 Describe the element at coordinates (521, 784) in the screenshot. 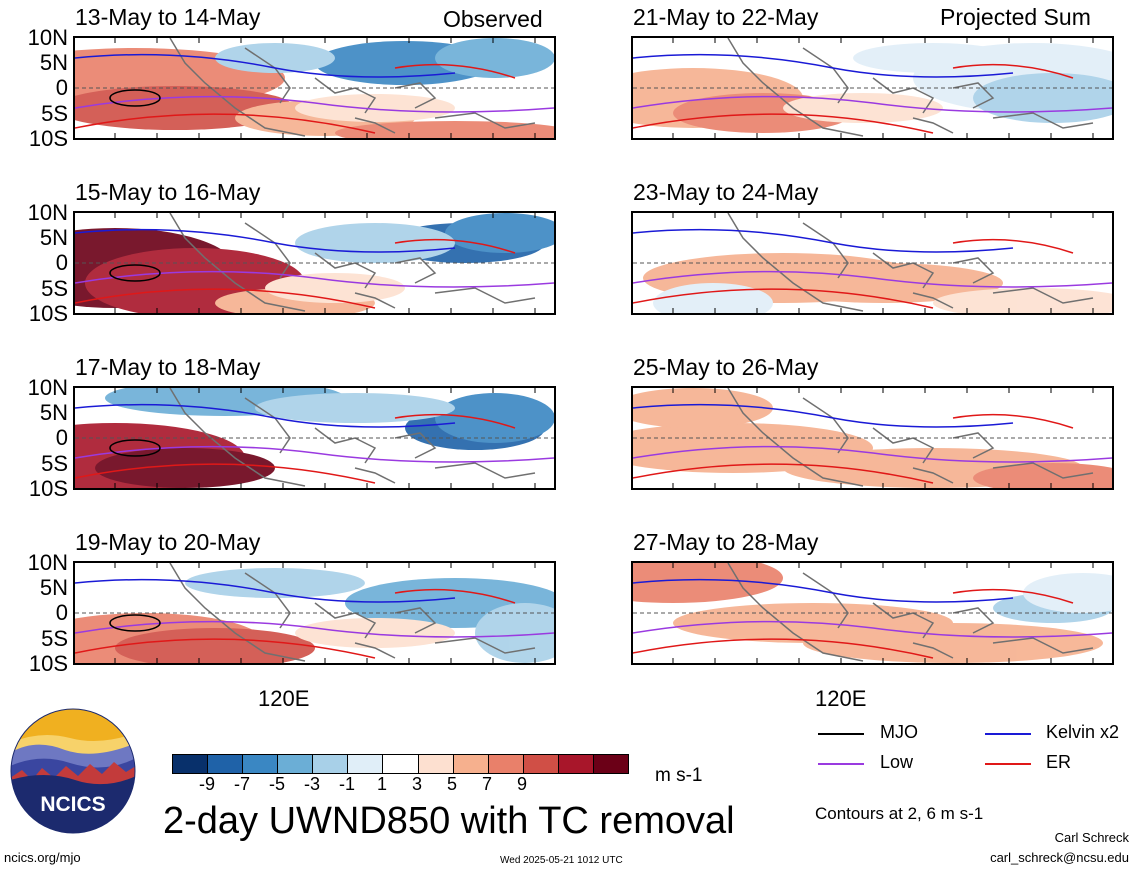

I see `colorbar-tick-label: 9` at that location.